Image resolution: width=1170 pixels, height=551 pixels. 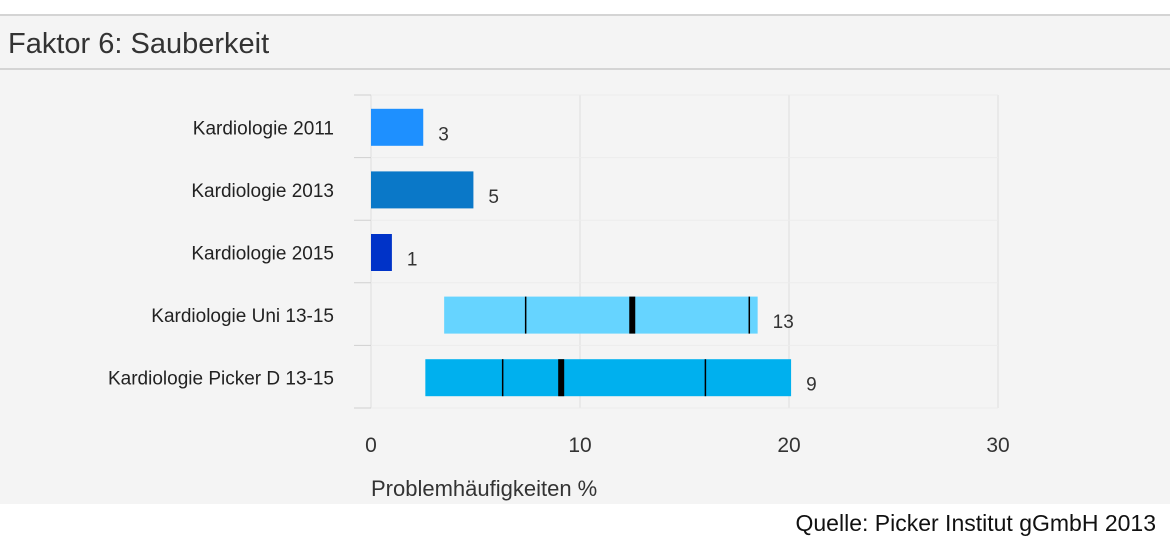 I want to click on category-label: Kardiologie Uni 13-15, so click(x=242, y=316).